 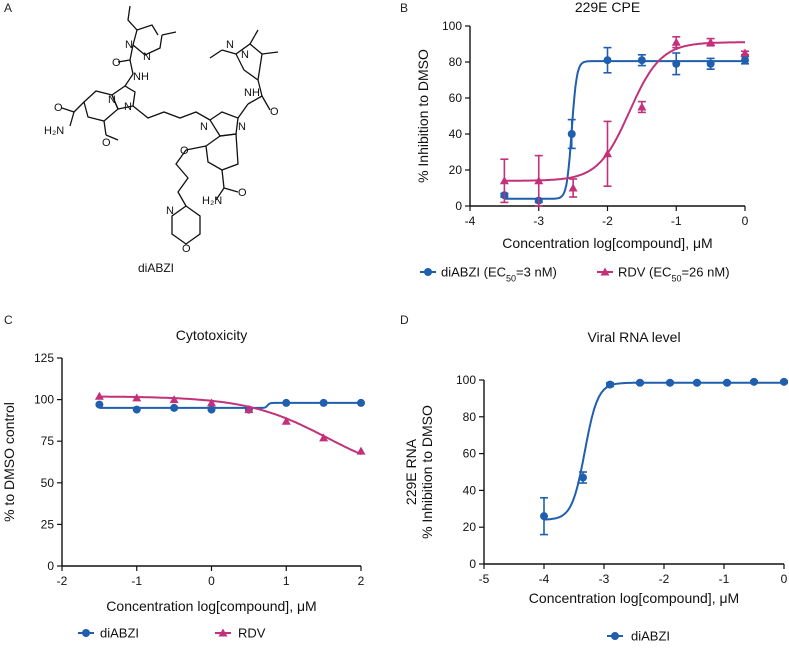 I want to click on chart-title: Cytotoxicity, so click(x=212, y=335).